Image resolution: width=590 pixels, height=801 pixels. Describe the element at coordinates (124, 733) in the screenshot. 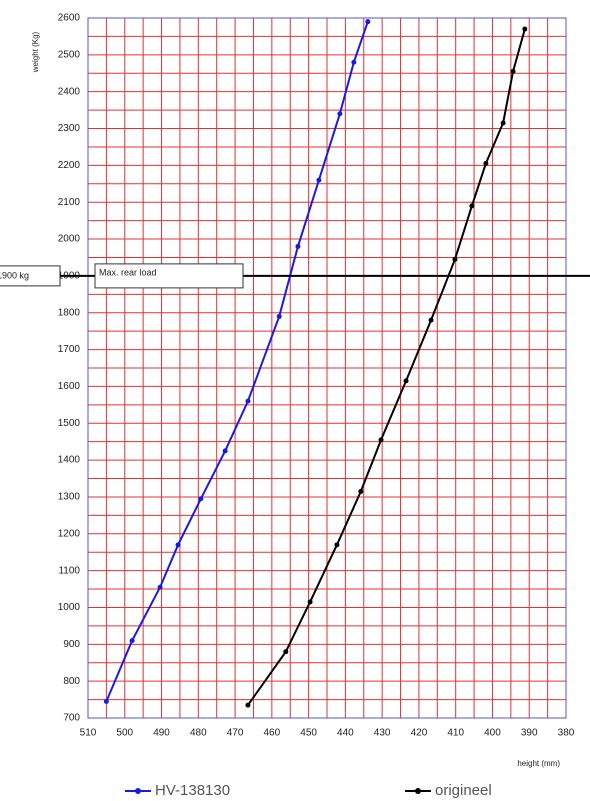

I see `x-tick-label: 500` at that location.